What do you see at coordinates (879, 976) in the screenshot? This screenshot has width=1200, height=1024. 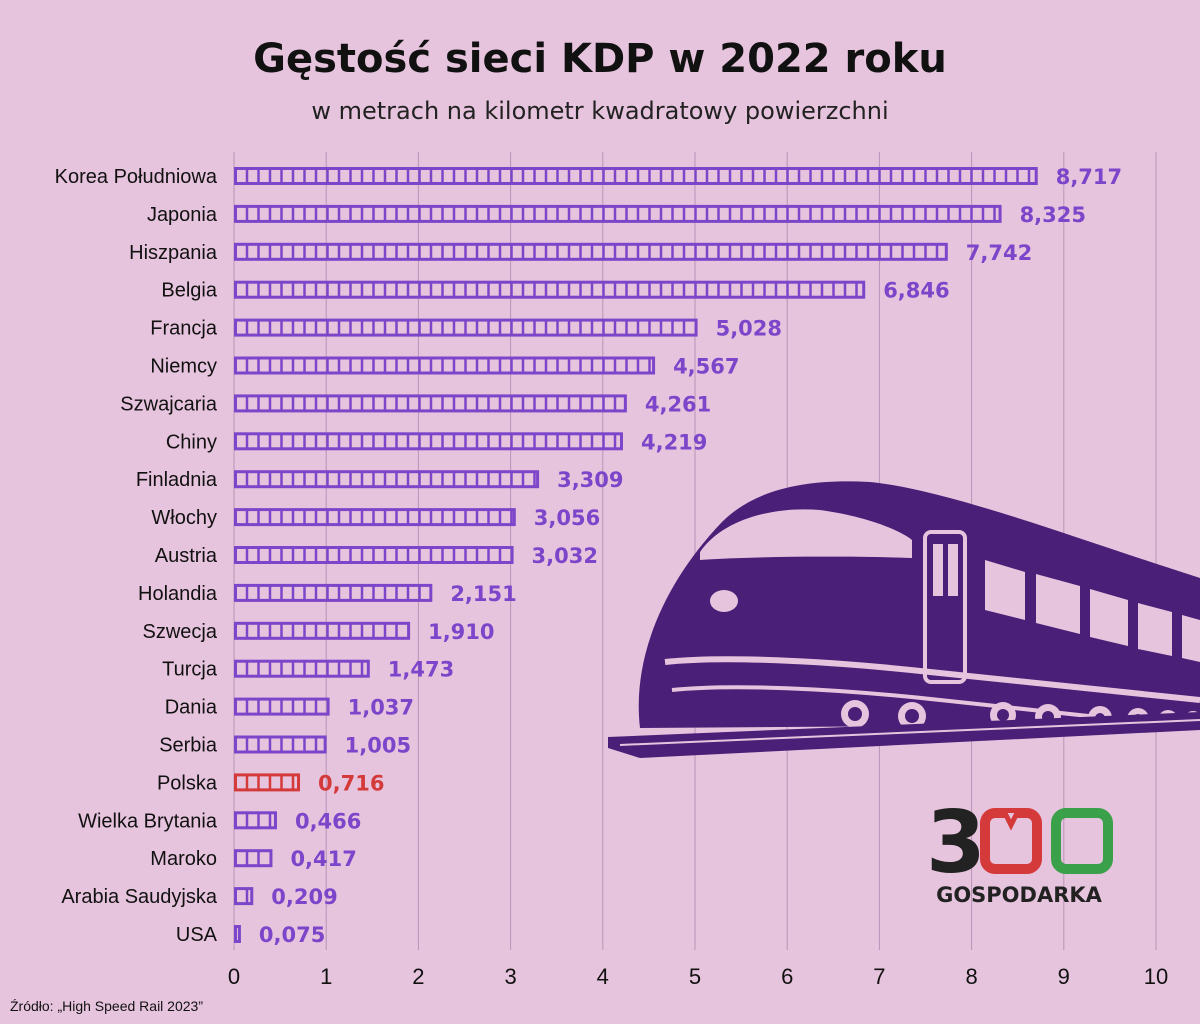 I see `x-tick-label: 7` at bounding box center [879, 976].